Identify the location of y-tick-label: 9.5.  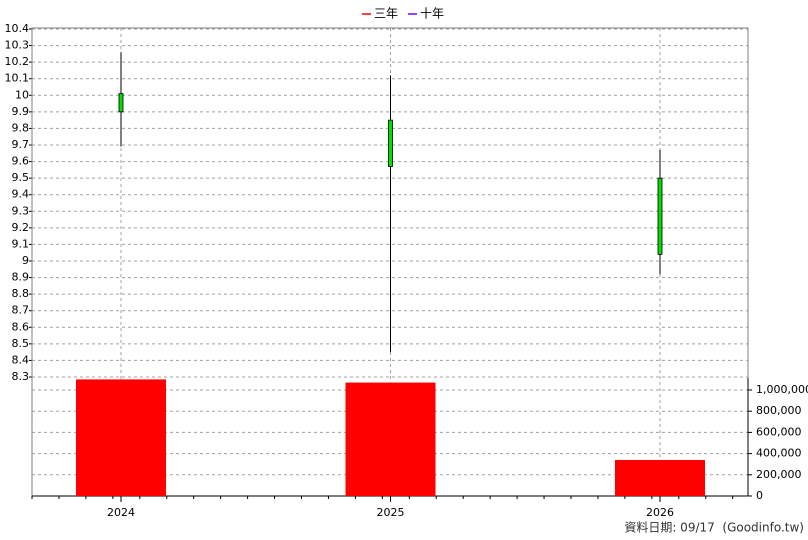
(21, 177).